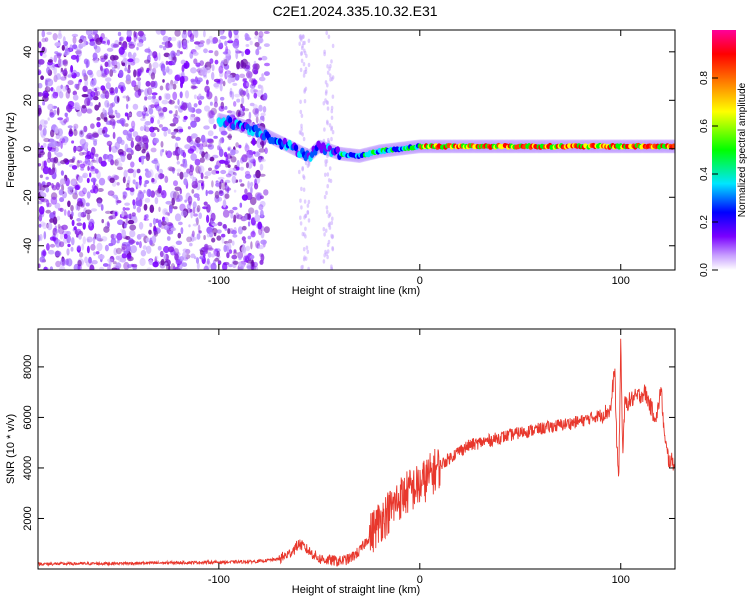 This screenshot has height=600, width=750. I want to click on y-tick-label: -40, so click(28, 246).